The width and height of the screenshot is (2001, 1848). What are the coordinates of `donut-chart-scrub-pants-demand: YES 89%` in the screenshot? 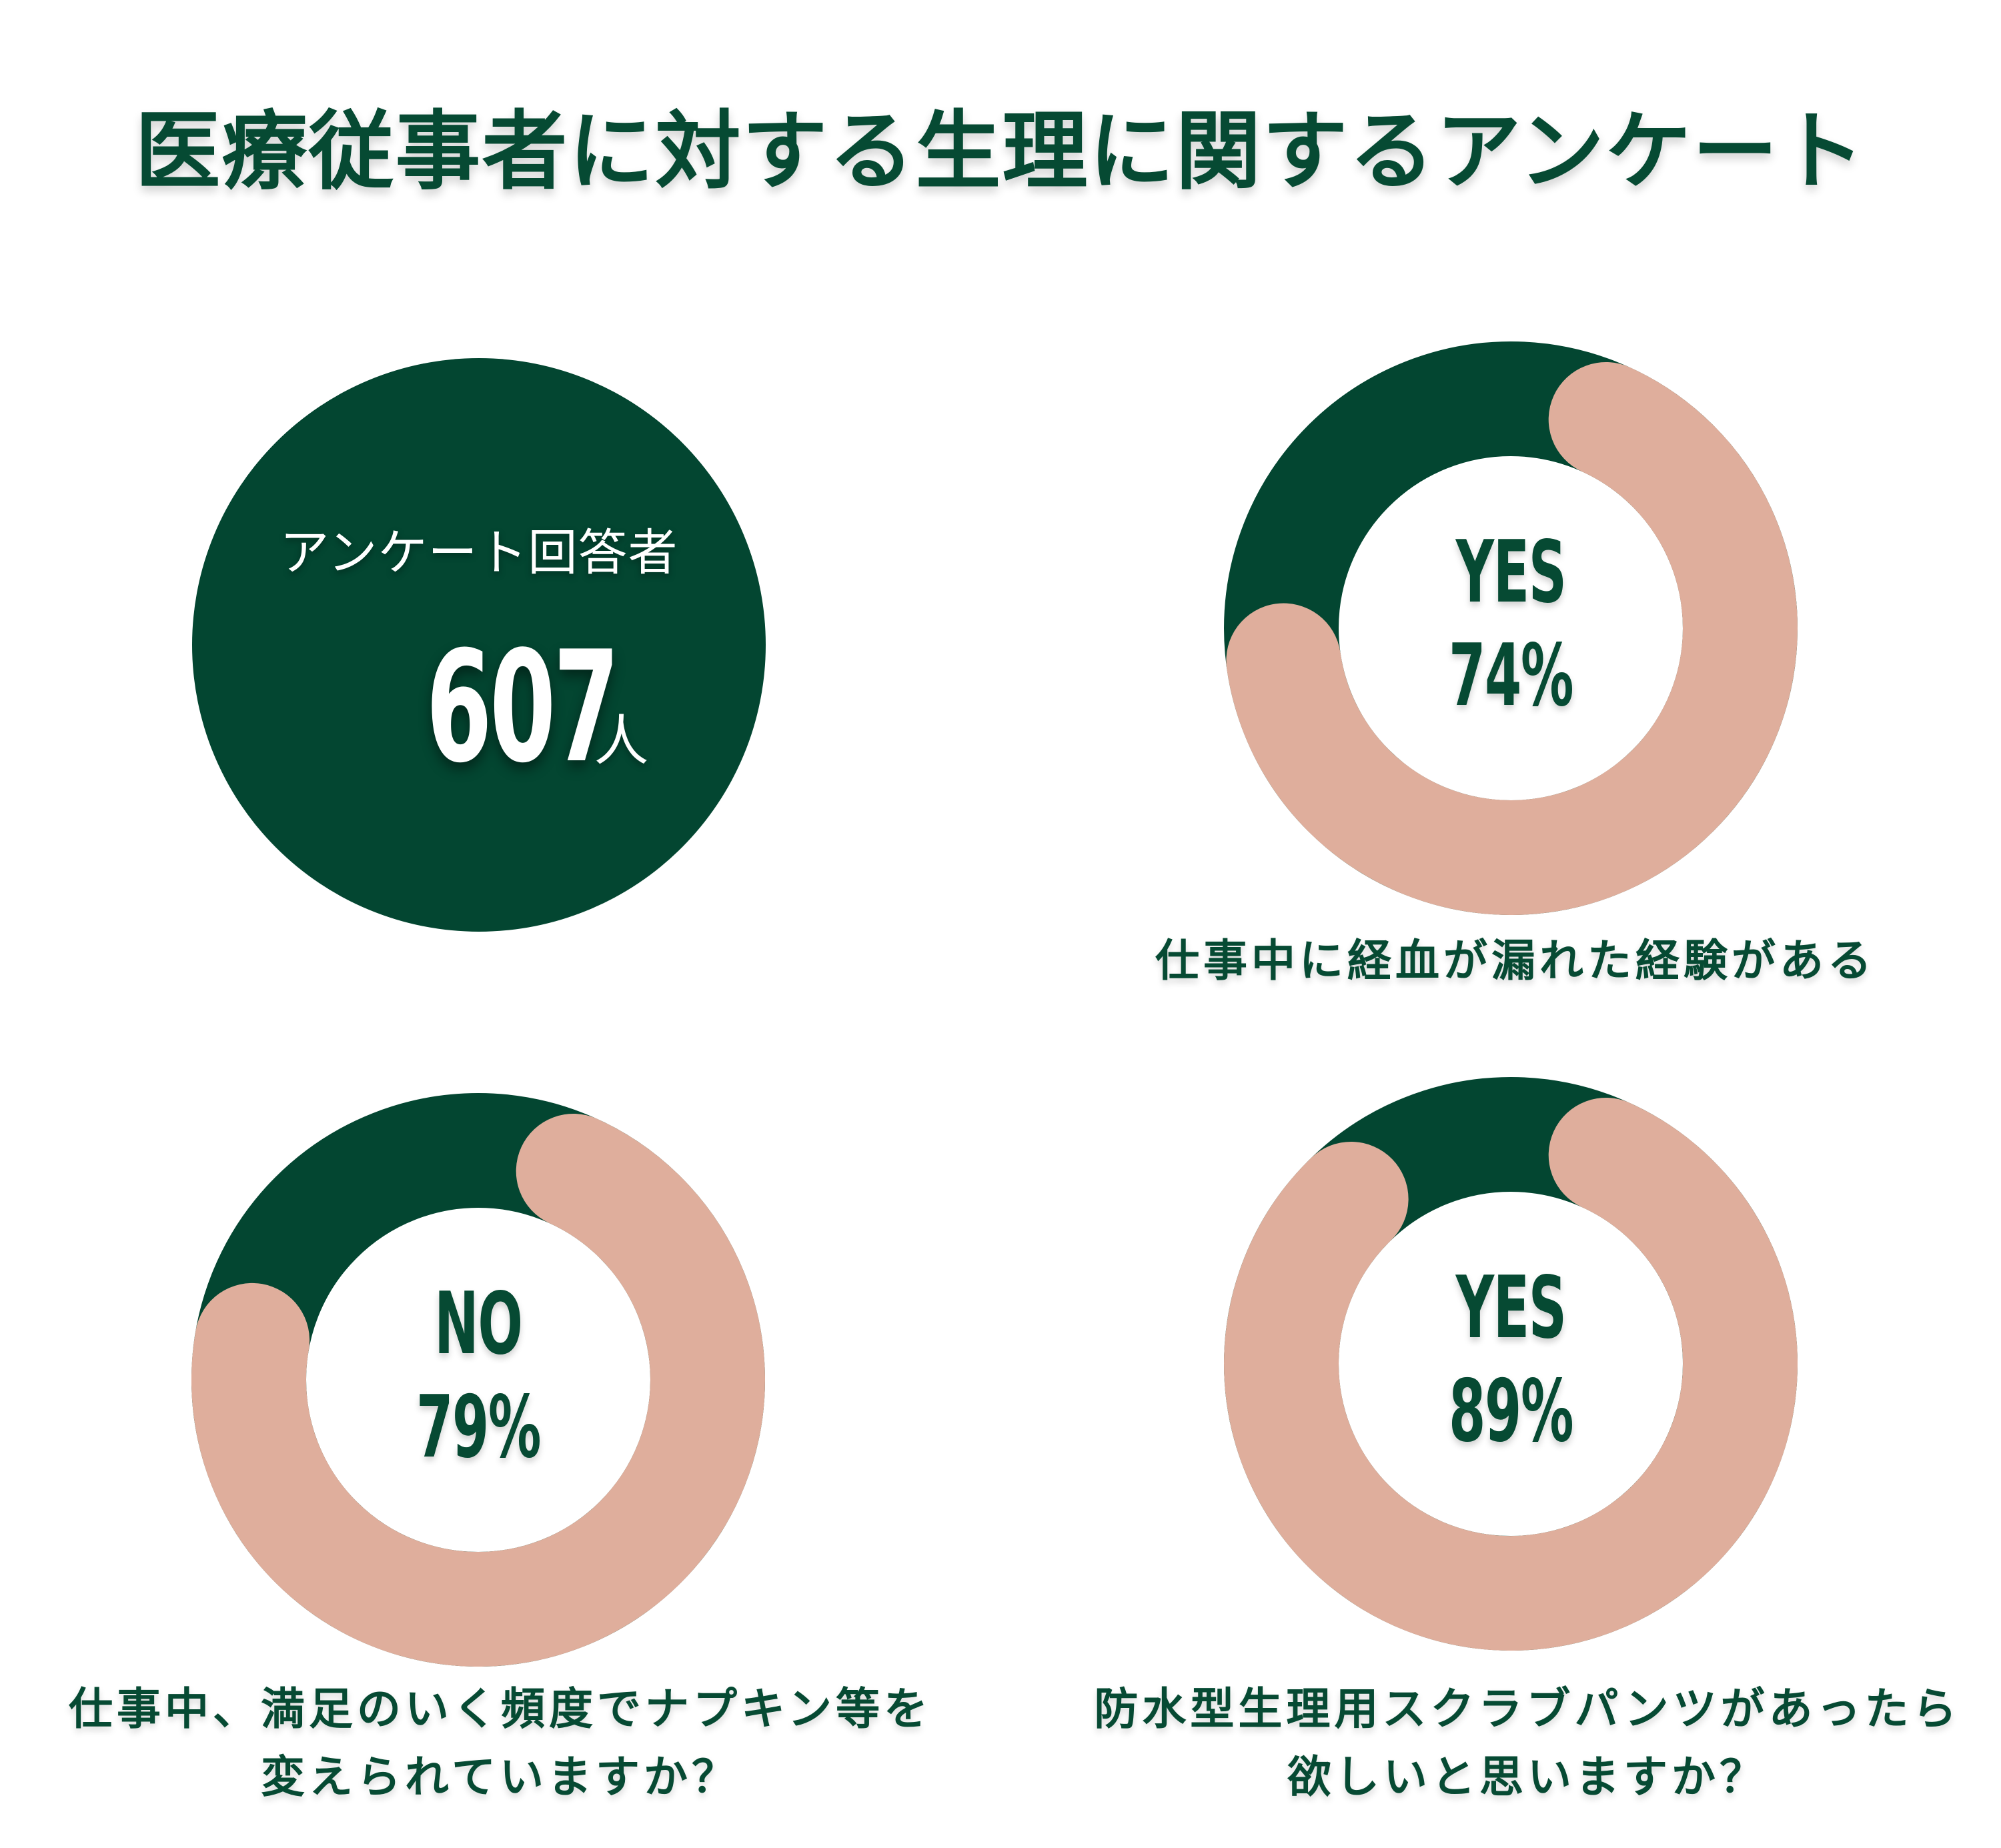 It's located at (1511, 1364).